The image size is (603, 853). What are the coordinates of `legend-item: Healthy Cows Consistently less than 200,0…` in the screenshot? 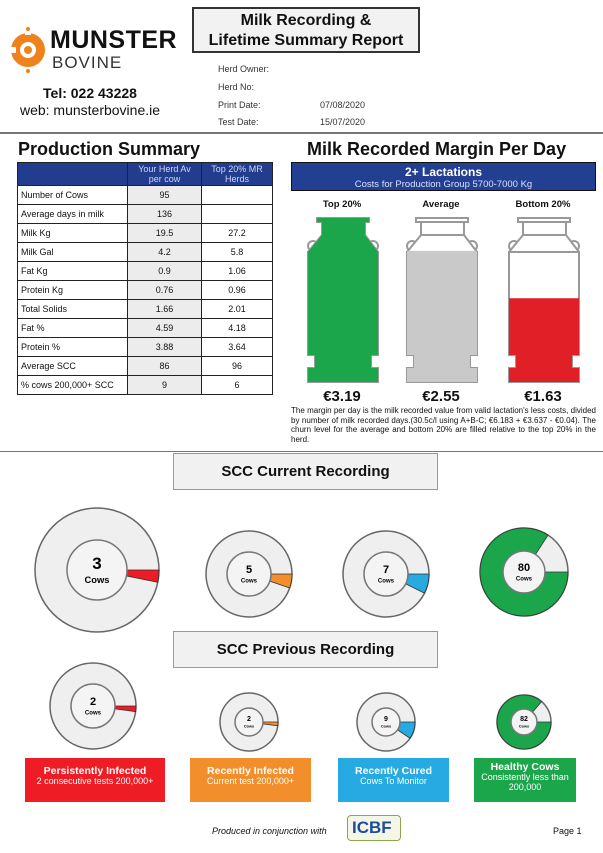 It's located at (525, 780).